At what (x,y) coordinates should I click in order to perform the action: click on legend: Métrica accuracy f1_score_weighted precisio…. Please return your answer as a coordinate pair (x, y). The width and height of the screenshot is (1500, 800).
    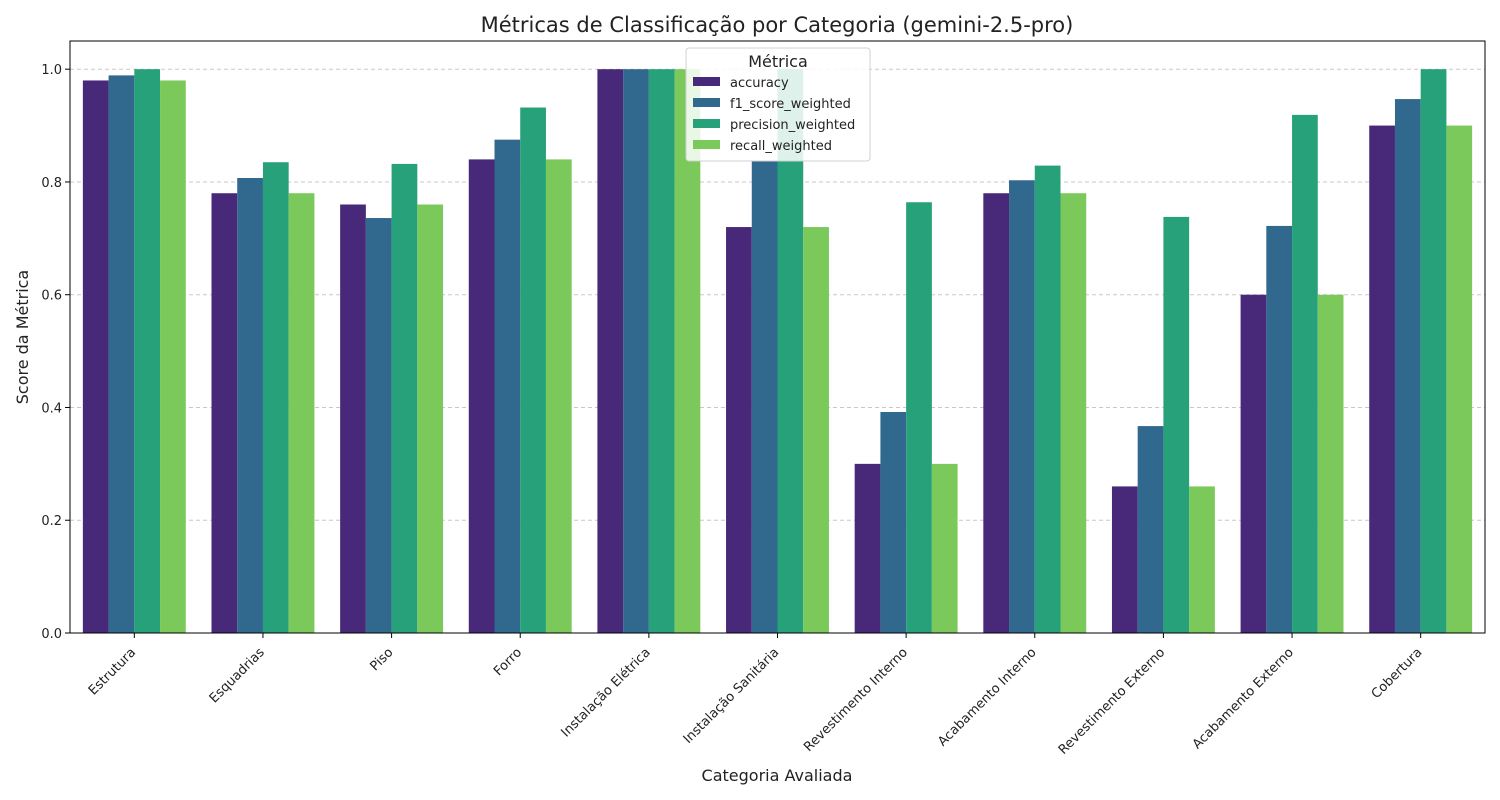
    Looking at the image, I should click on (778, 104).